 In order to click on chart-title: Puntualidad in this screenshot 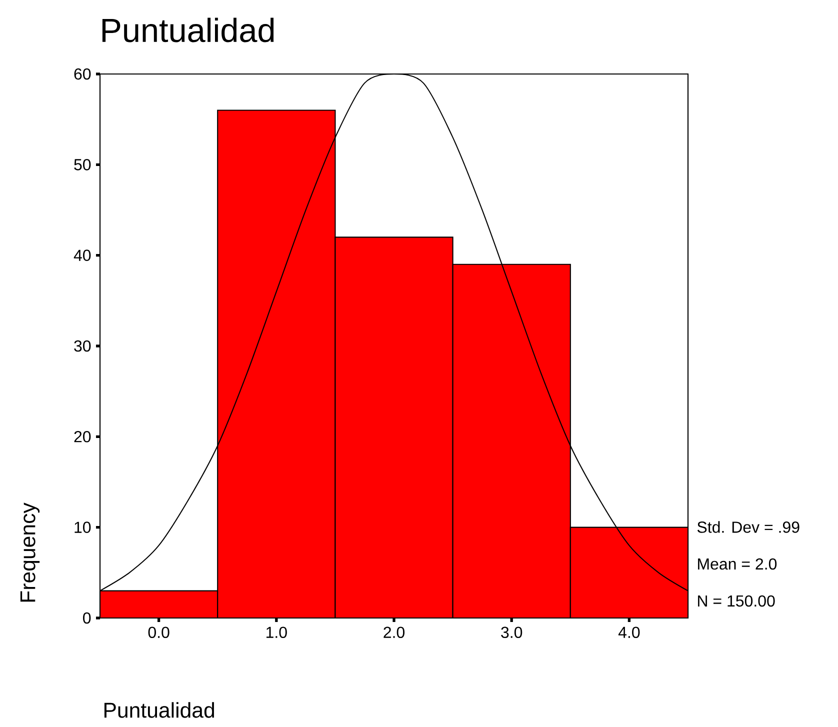, I will do `click(188, 30)`.